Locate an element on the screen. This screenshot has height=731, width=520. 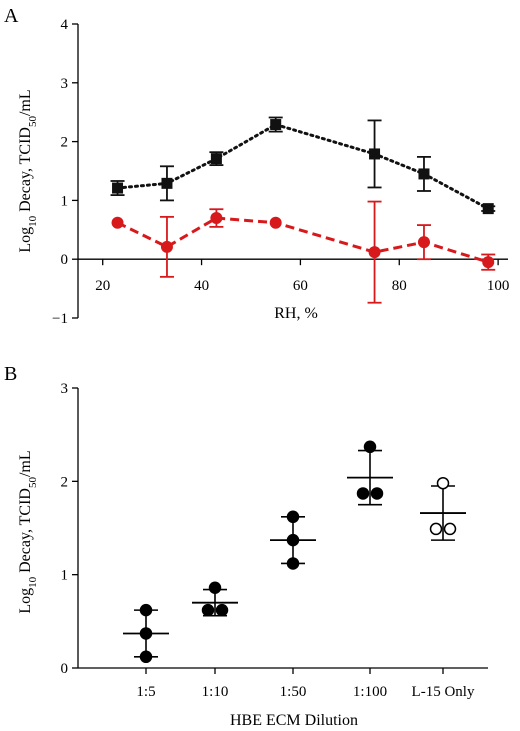
x-tick-label: 1:50 is located at coordinates (293, 692).